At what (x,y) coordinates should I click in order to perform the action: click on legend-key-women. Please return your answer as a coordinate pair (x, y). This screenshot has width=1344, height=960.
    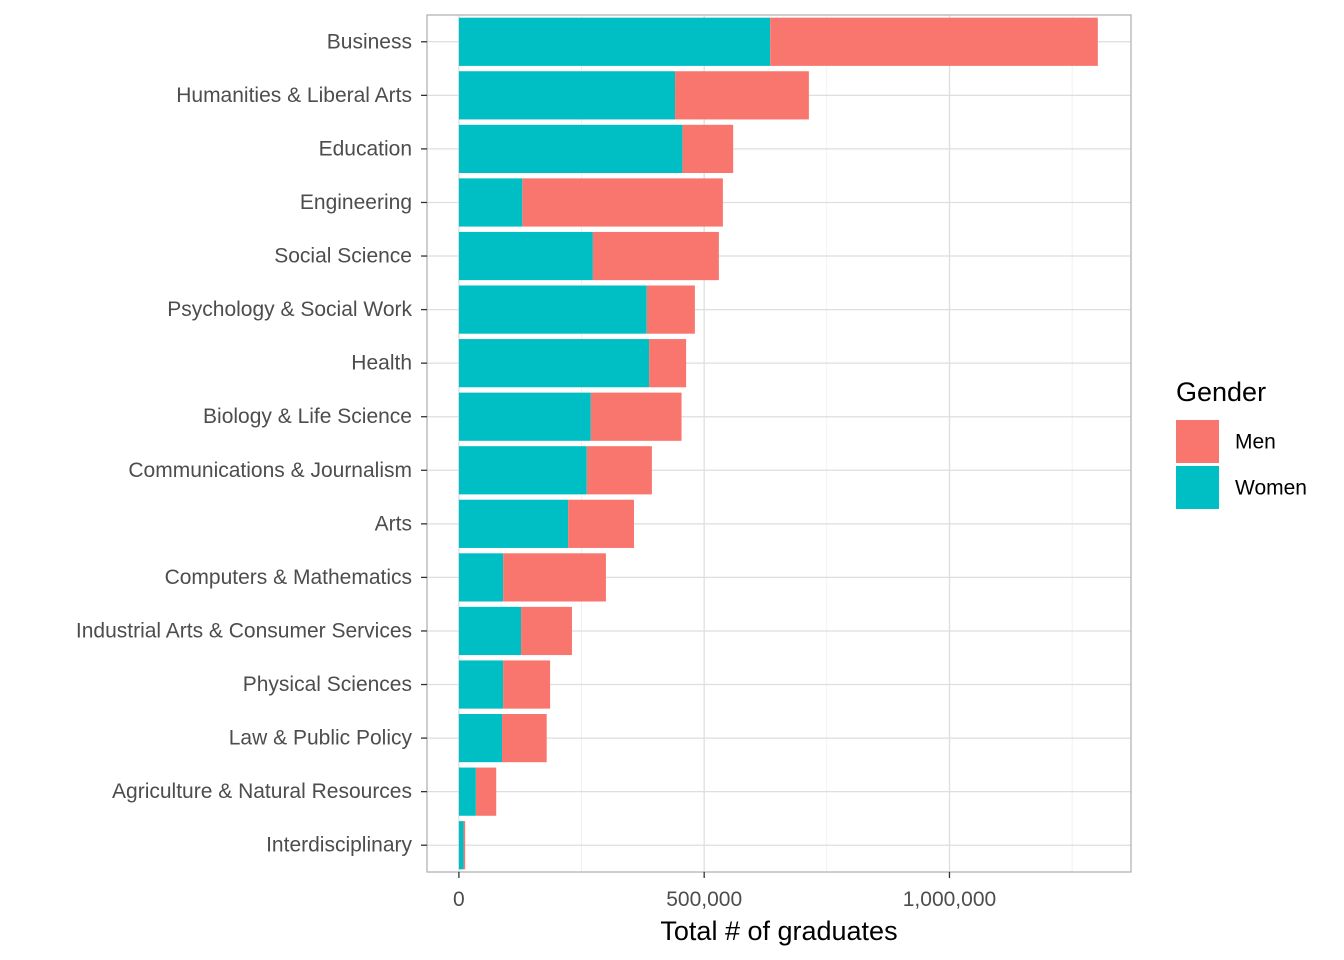
    Looking at the image, I should click on (1197, 487).